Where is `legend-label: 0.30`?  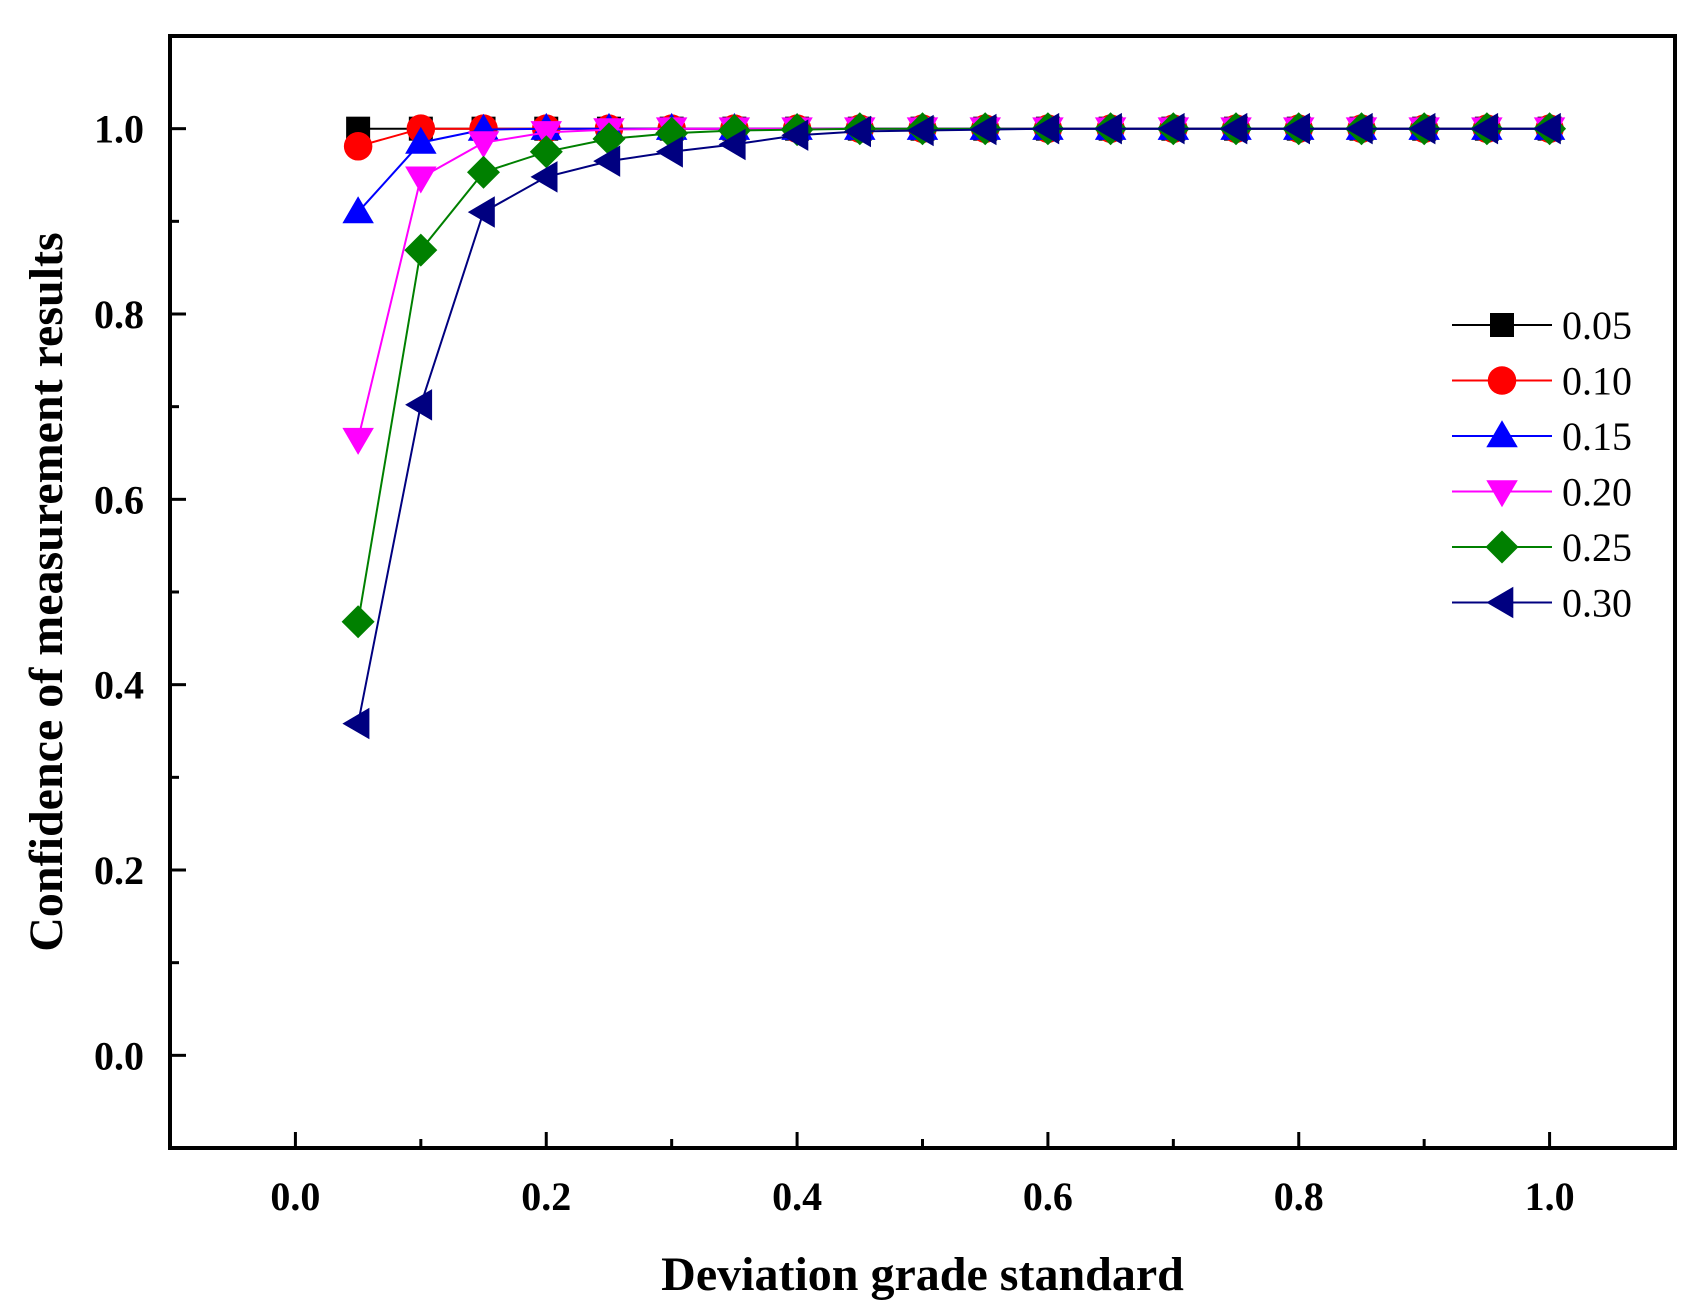 legend-label: 0.30 is located at coordinates (1597, 603).